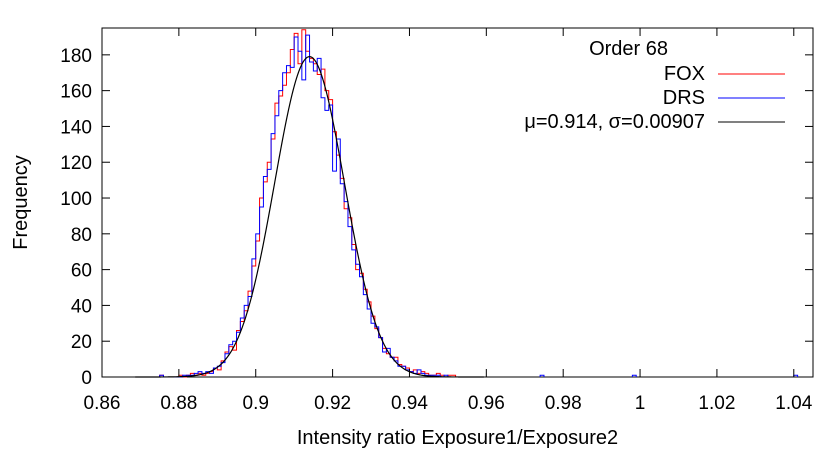 The width and height of the screenshot is (830, 453). What do you see at coordinates (614, 122) in the screenshot?
I see `legend-label: μ=0.914, σ=0.00907` at bounding box center [614, 122].